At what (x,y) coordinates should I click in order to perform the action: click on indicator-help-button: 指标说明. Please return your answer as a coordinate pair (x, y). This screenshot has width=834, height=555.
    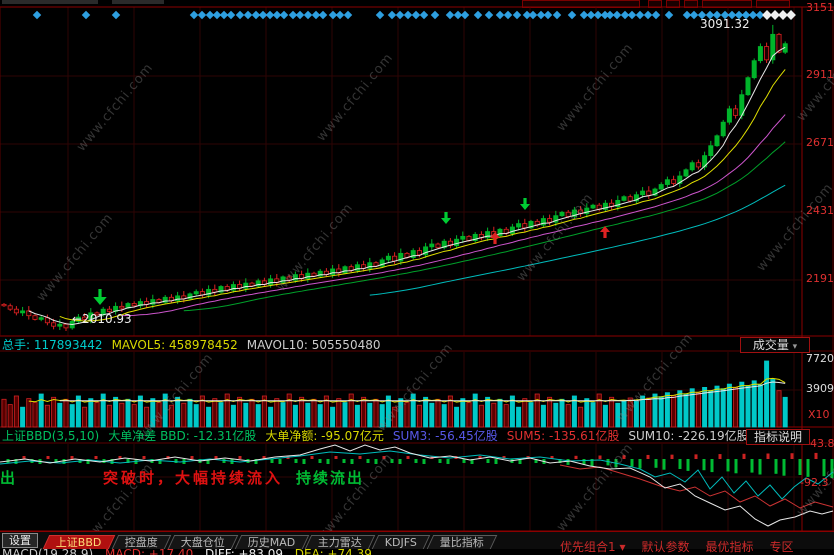
    Looking at the image, I should click on (778, 437).